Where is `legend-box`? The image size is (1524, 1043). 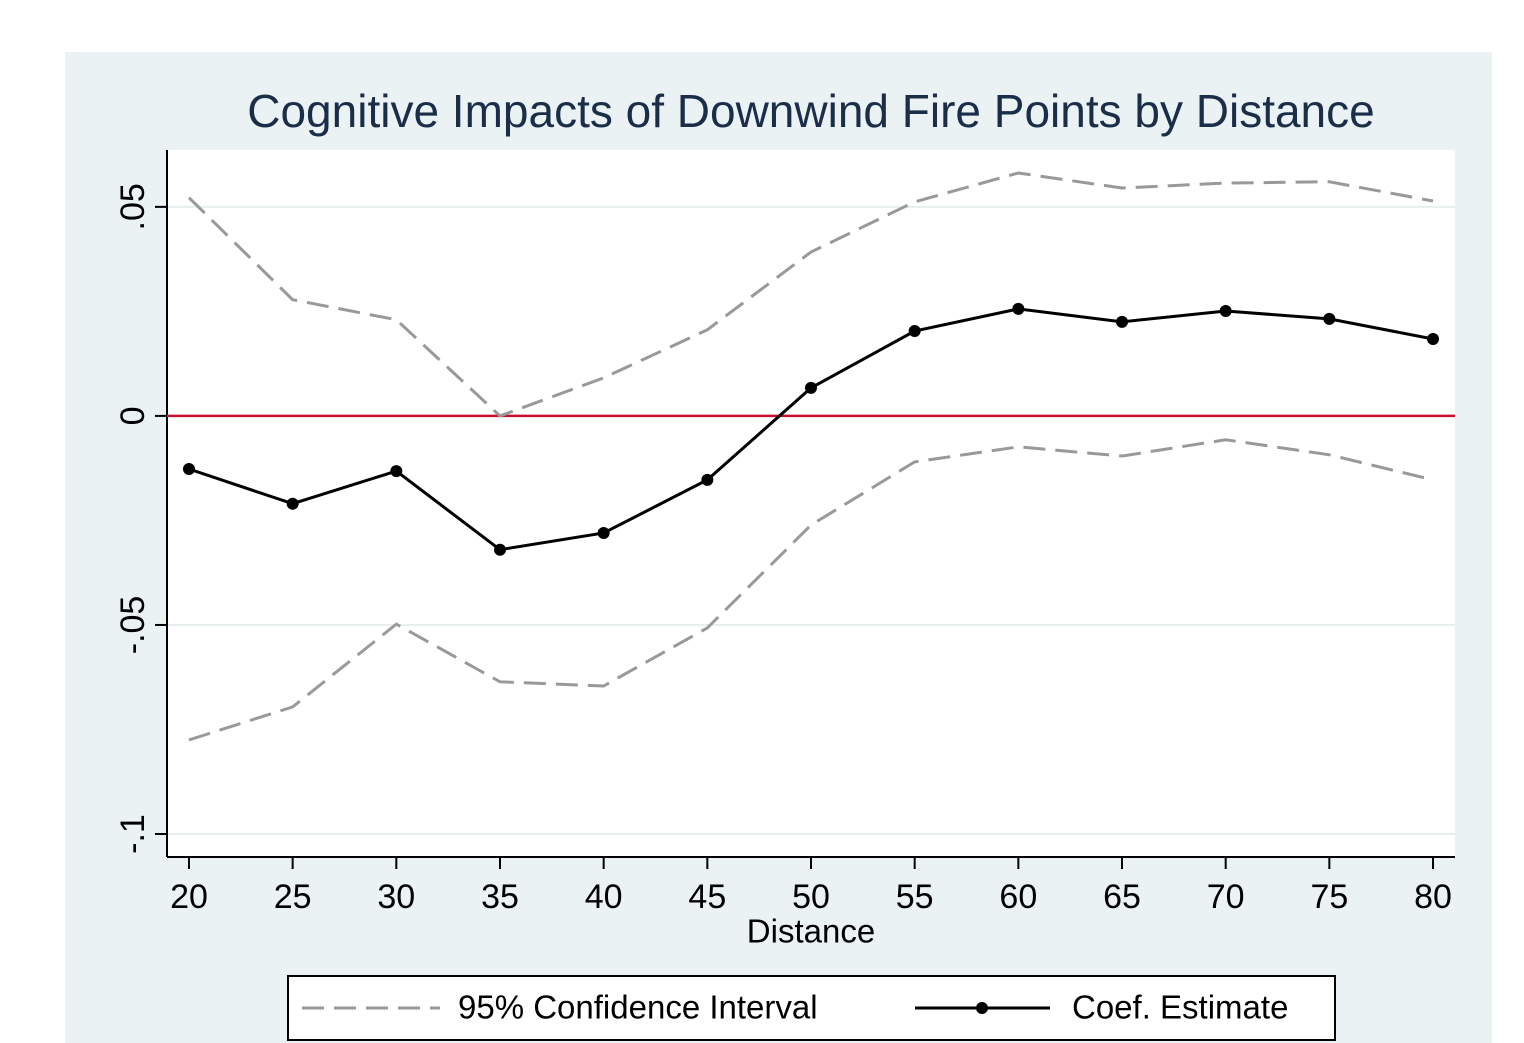 legend-box is located at coordinates (811, 1008).